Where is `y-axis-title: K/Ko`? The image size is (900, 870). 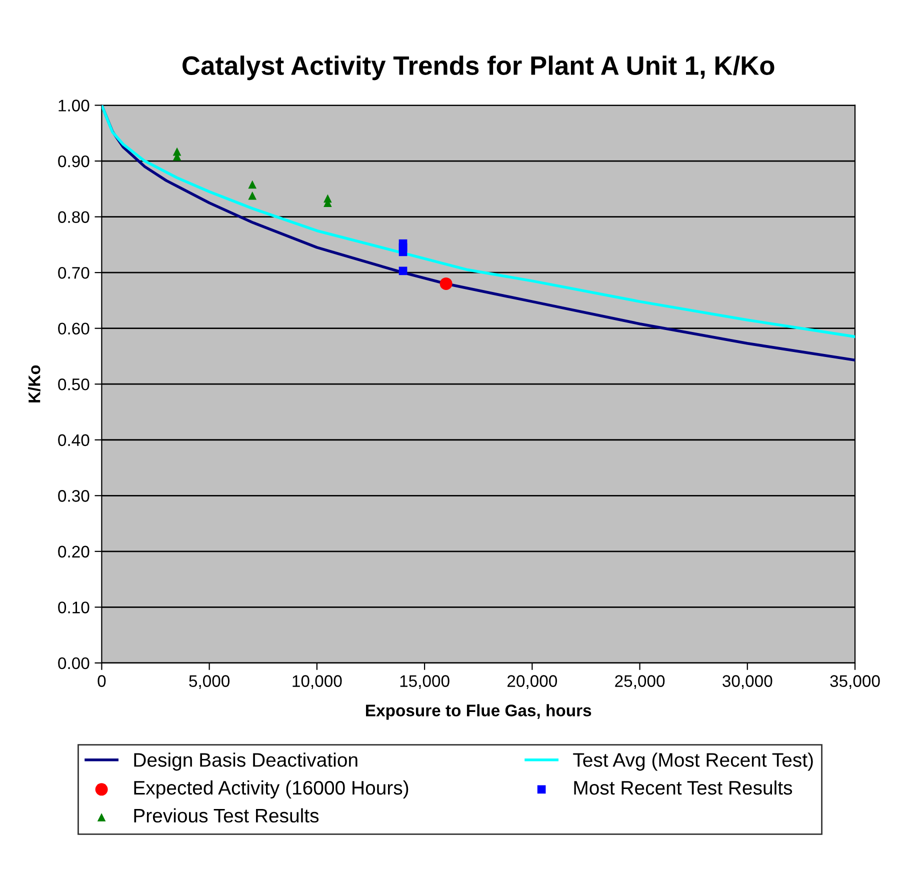 y-axis-title: K/Ko is located at coordinates (34, 383).